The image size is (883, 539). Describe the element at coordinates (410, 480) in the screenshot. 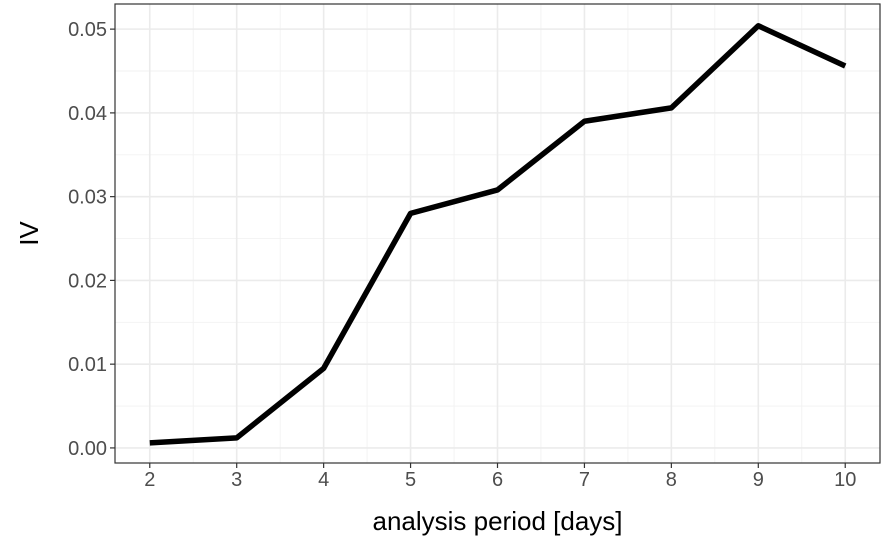

I see `x-tick-label: 5` at that location.